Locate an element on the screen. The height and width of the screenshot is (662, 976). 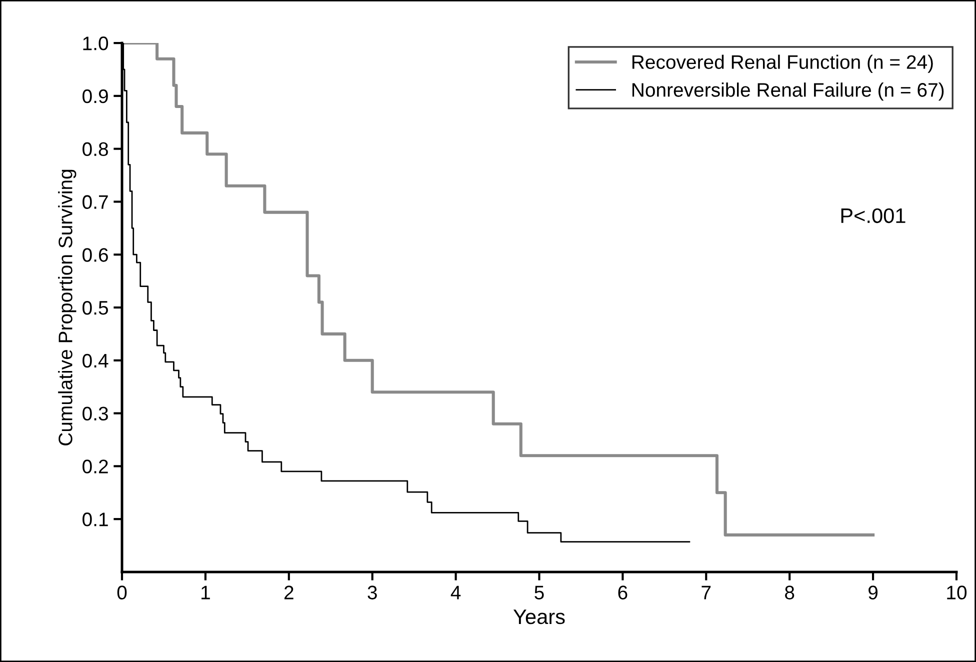
x-tick-label: 9 is located at coordinates (873, 593).